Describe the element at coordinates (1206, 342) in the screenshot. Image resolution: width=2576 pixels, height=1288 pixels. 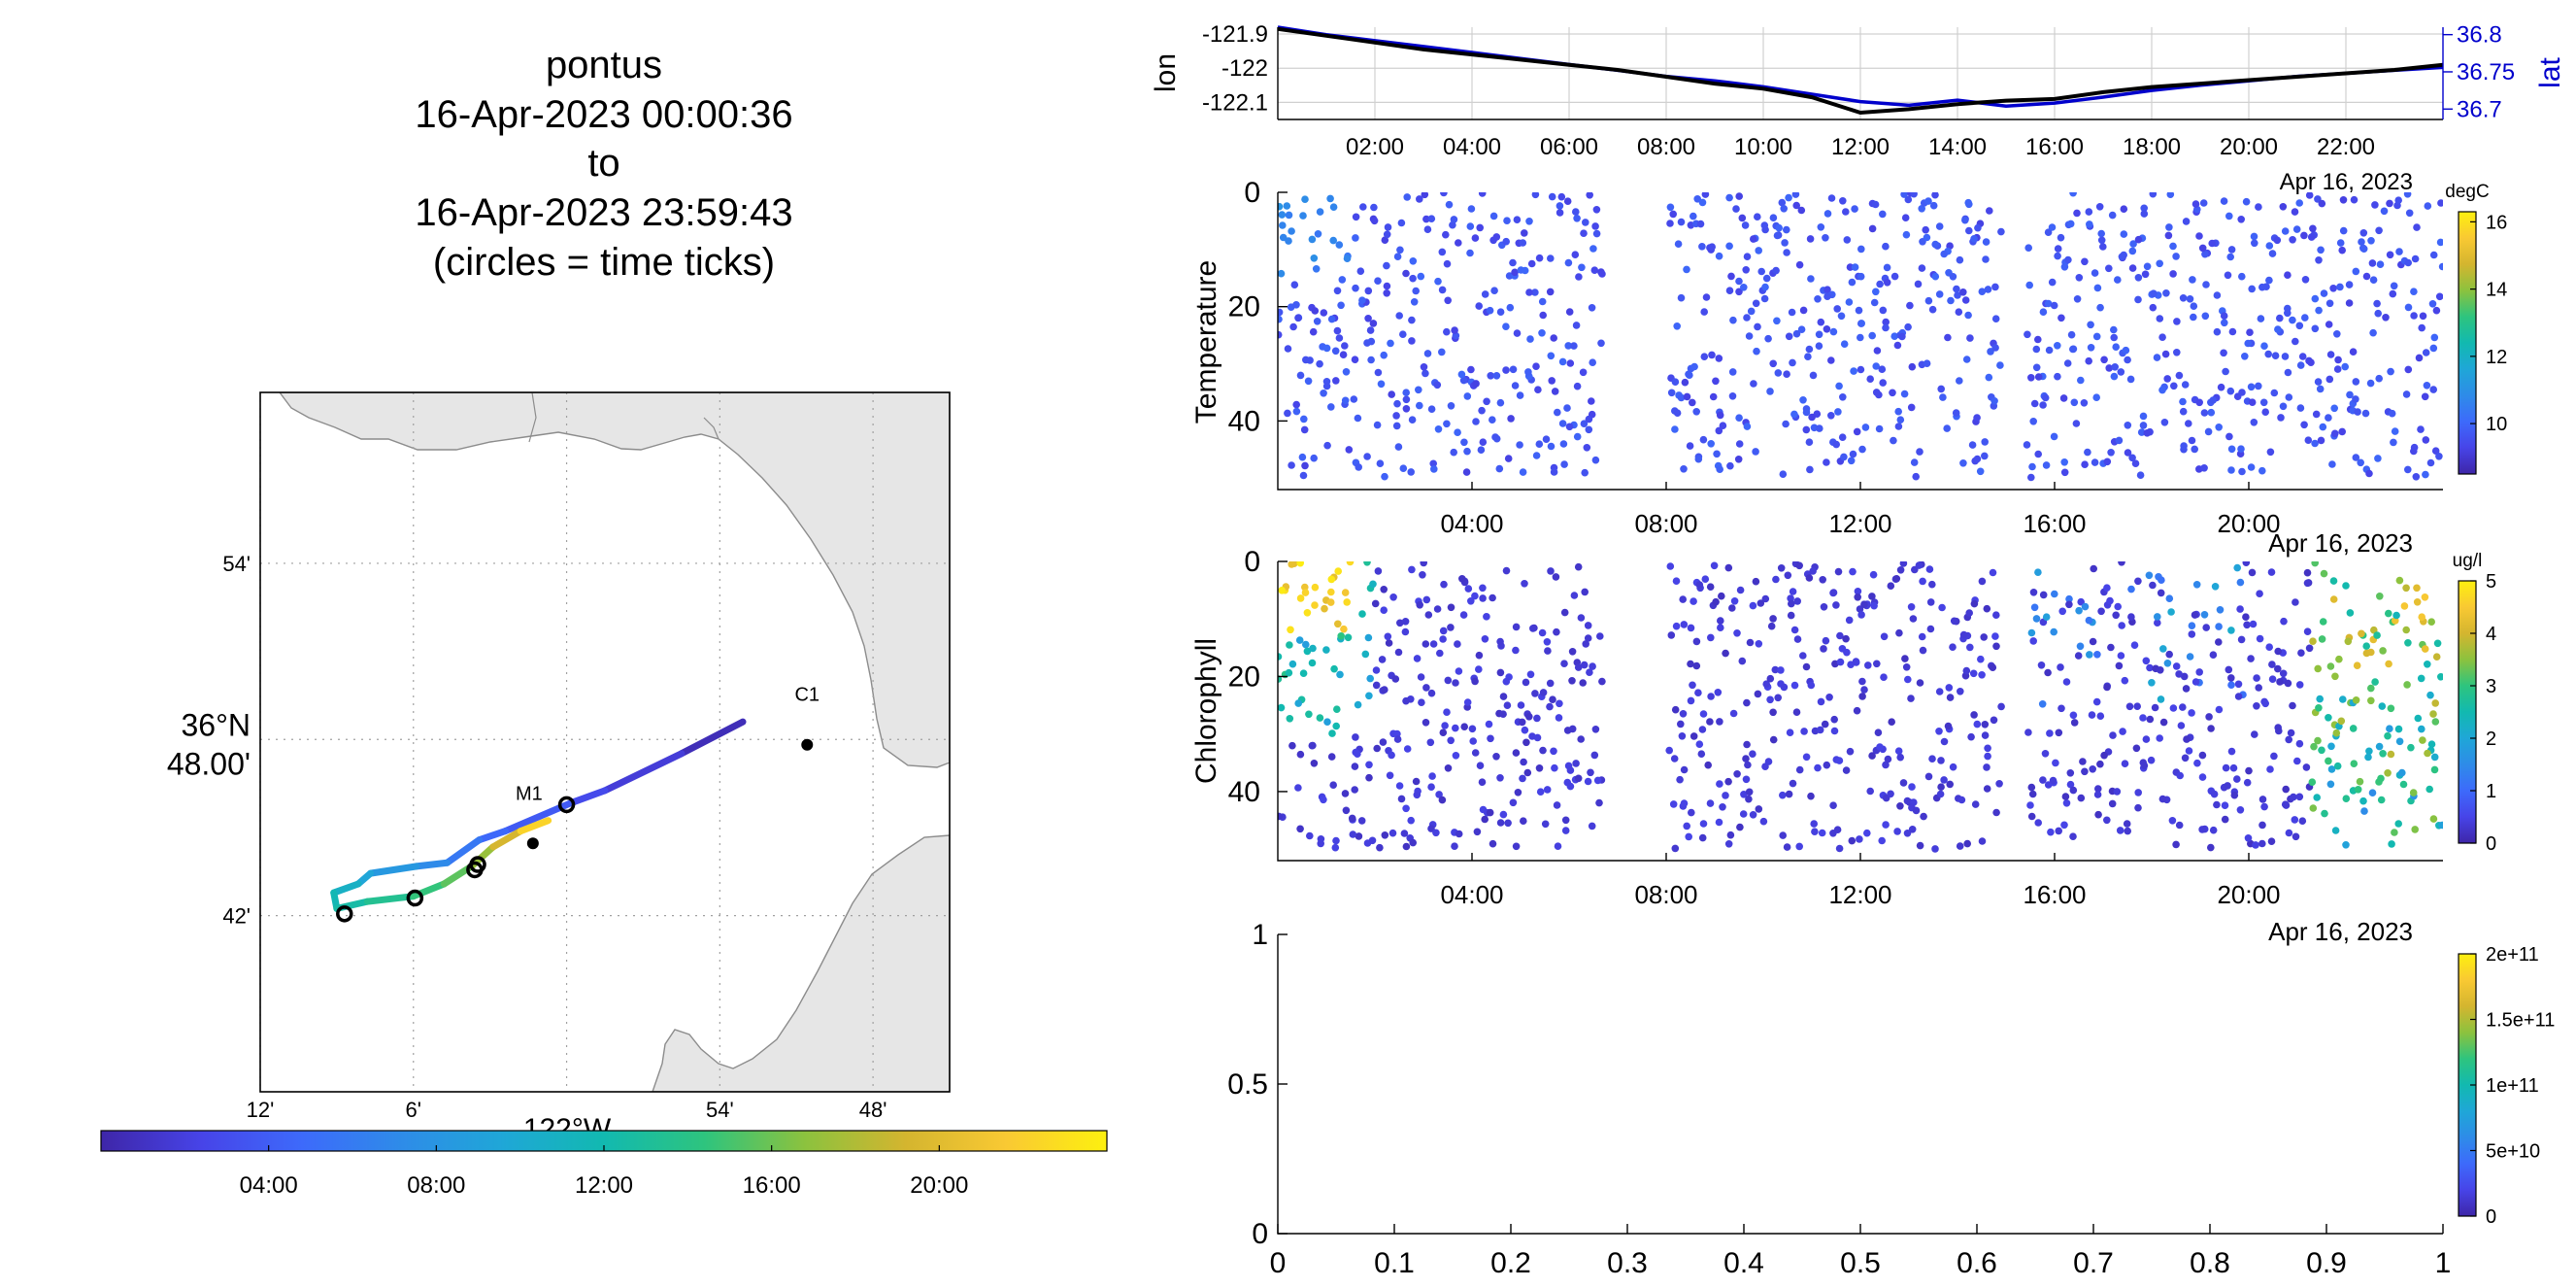
I see `temperature-ylabel: Temperature` at that location.